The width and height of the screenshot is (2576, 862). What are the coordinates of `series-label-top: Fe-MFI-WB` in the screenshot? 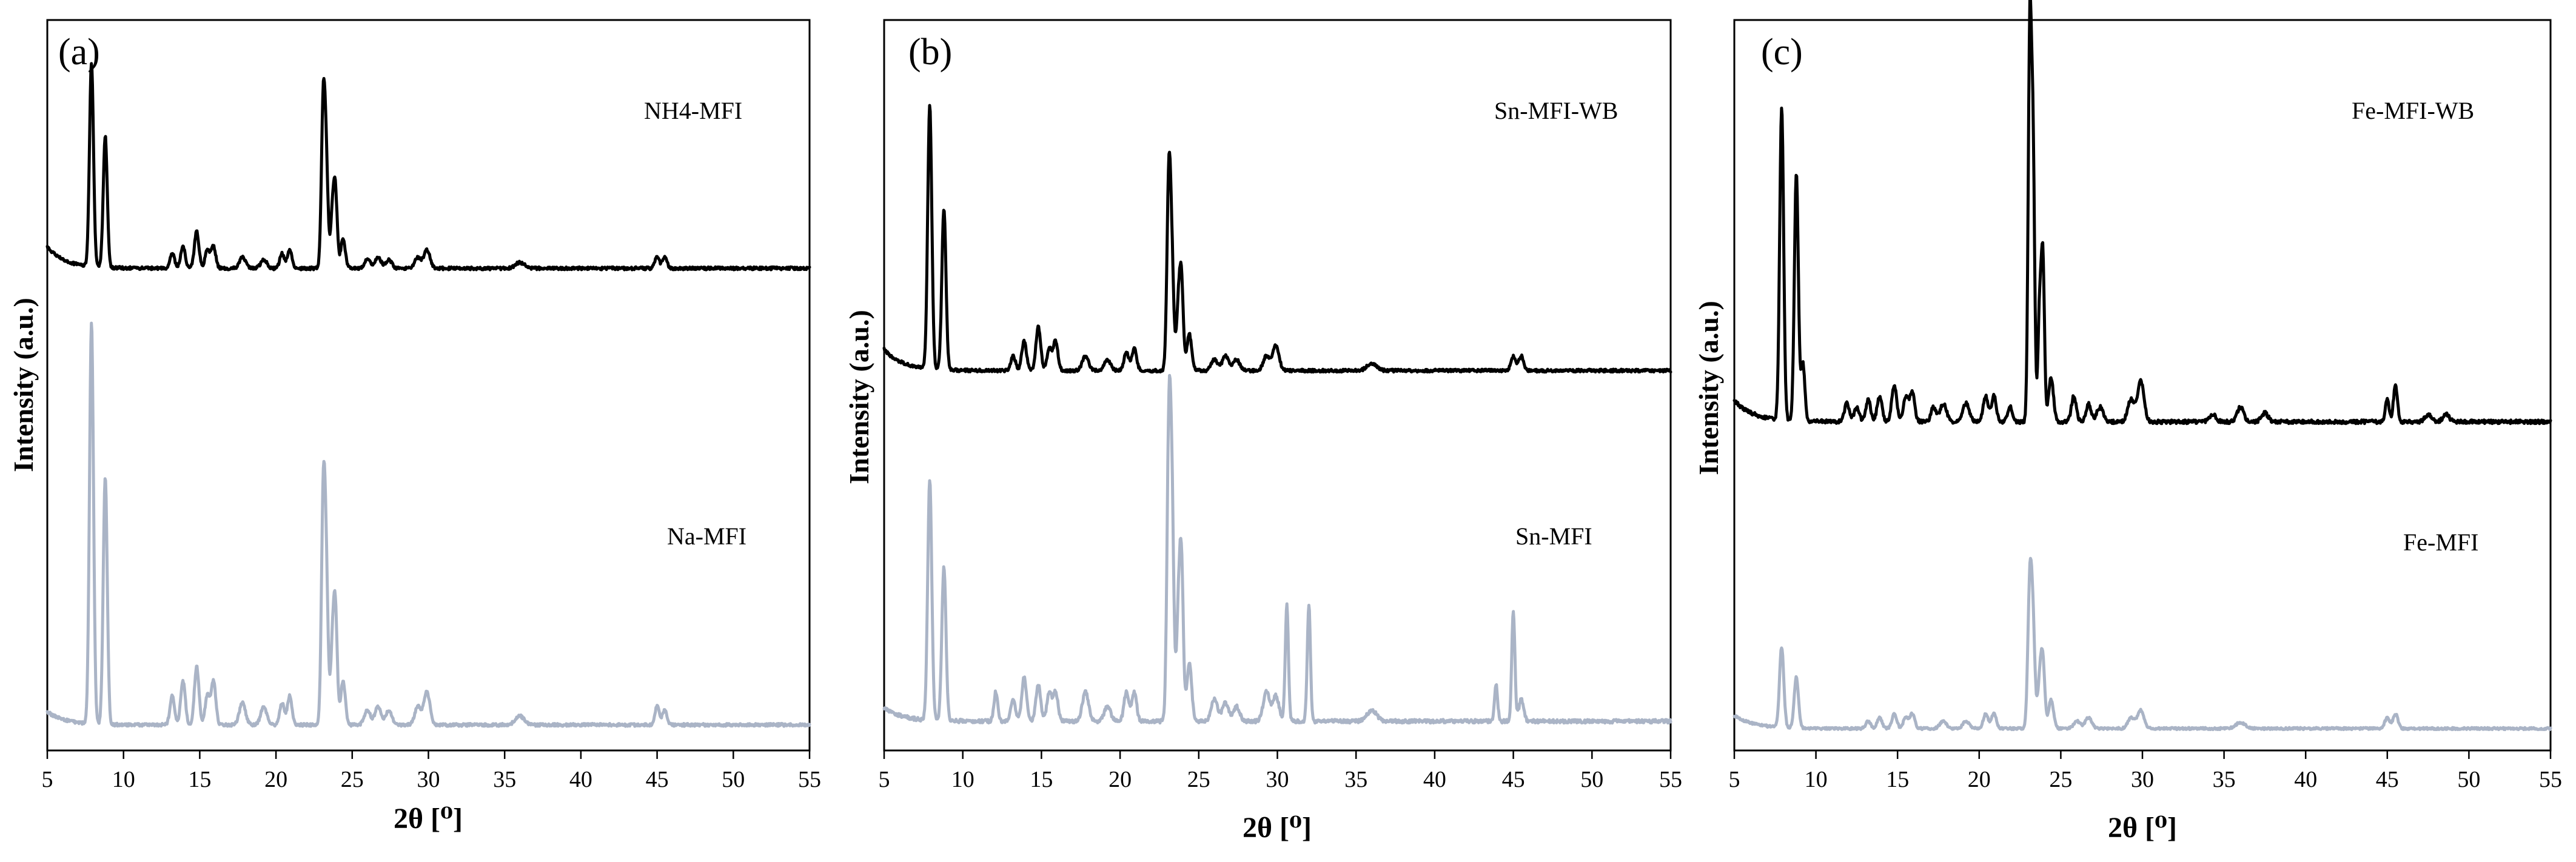 It's located at (2413, 110).